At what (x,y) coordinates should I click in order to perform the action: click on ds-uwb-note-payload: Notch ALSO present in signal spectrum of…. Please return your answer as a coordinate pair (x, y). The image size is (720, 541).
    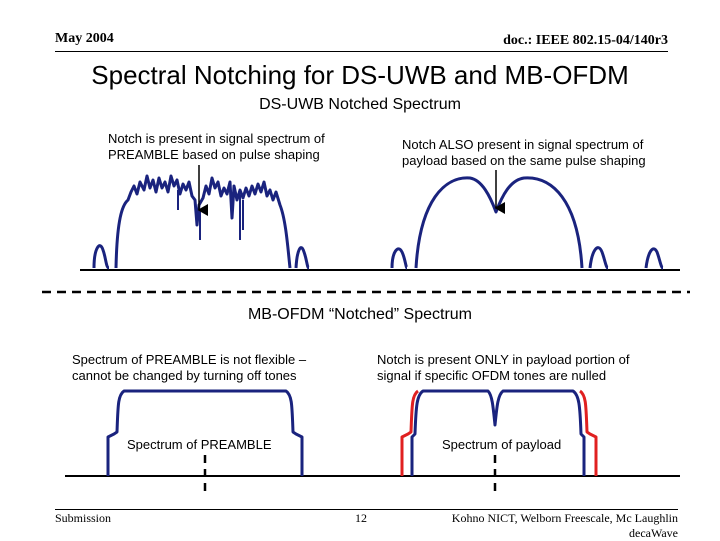
    Looking at the image, I should click on (524, 152).